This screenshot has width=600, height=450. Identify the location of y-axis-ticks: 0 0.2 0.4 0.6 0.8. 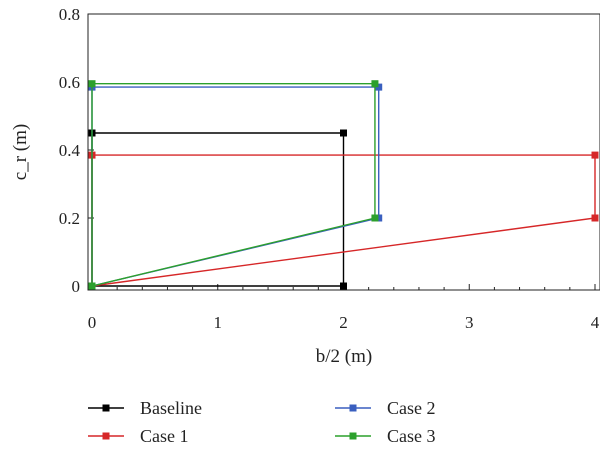
(76, 150).